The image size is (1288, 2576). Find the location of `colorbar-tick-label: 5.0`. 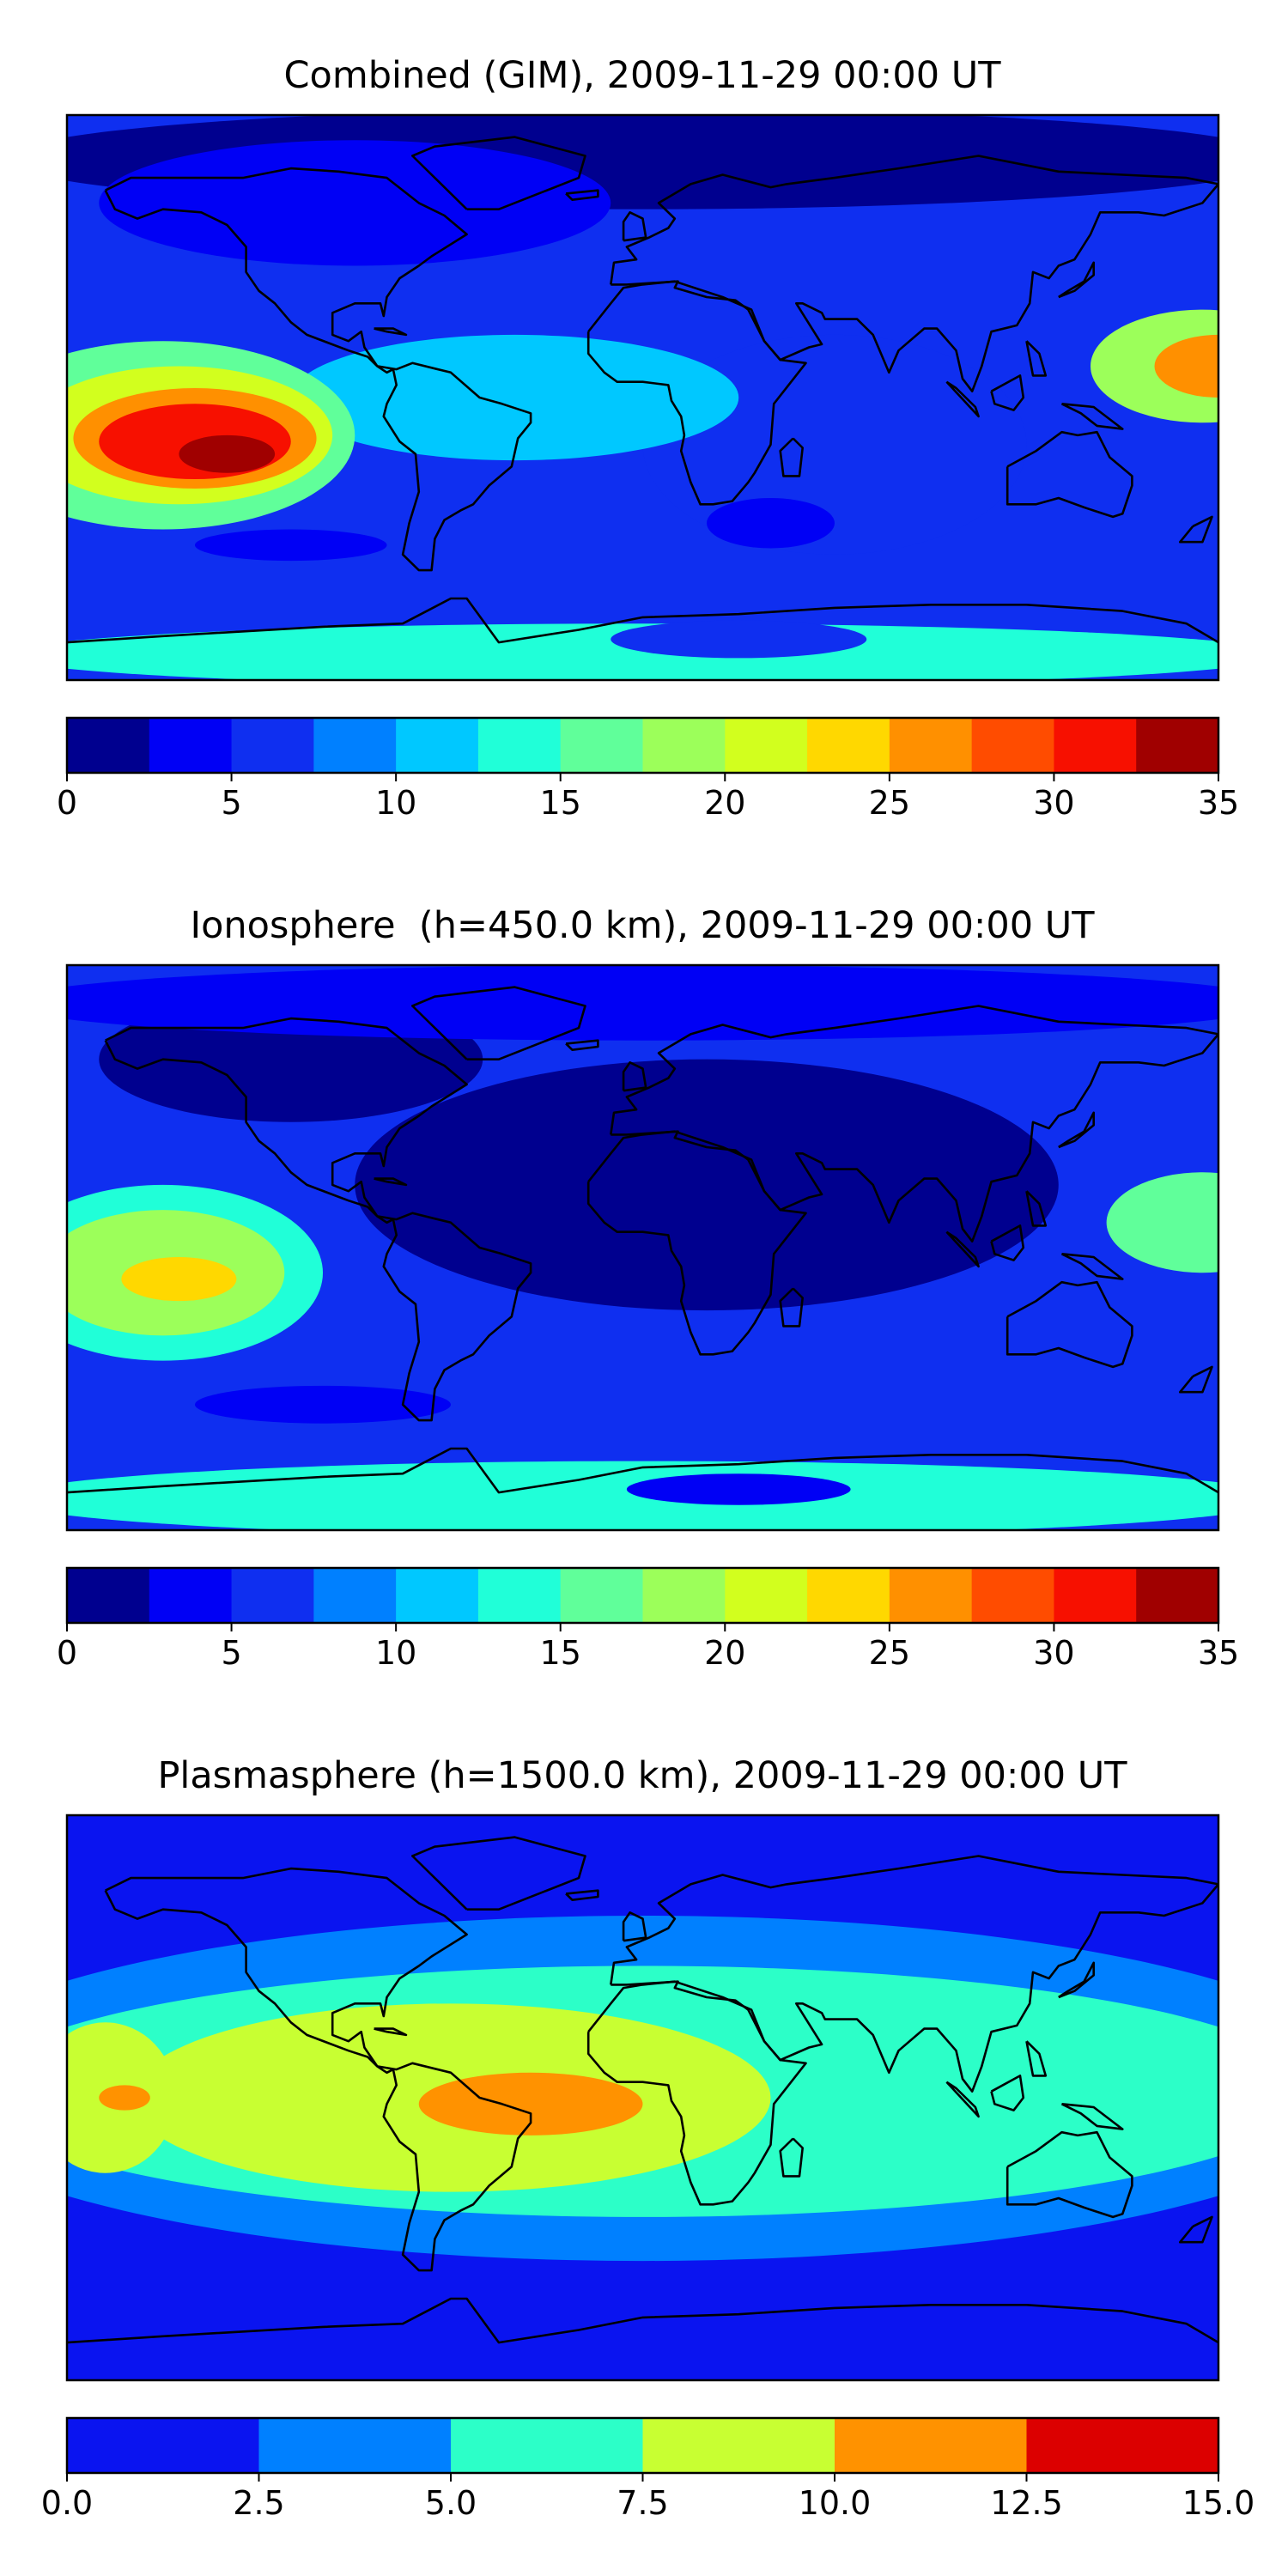

colorbar-tick-label: 5.0 is located at coordinates (451, 2503).